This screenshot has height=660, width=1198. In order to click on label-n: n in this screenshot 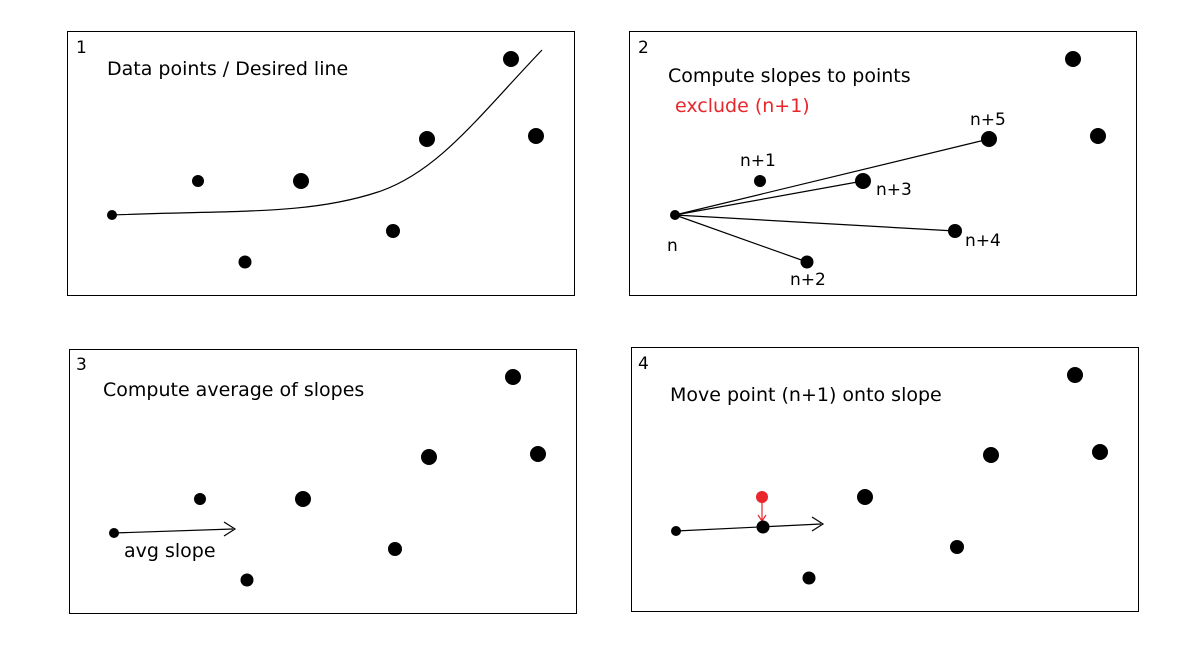, I will do `click(672, 246)`.